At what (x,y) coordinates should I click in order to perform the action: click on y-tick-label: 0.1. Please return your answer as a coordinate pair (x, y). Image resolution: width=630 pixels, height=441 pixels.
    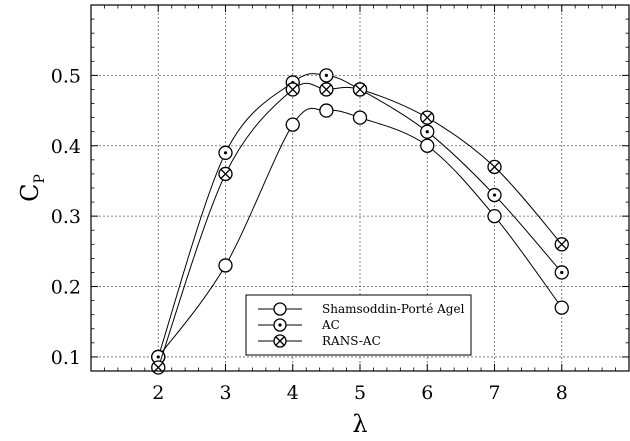
    Looking at the image, I should click on (66, 358).